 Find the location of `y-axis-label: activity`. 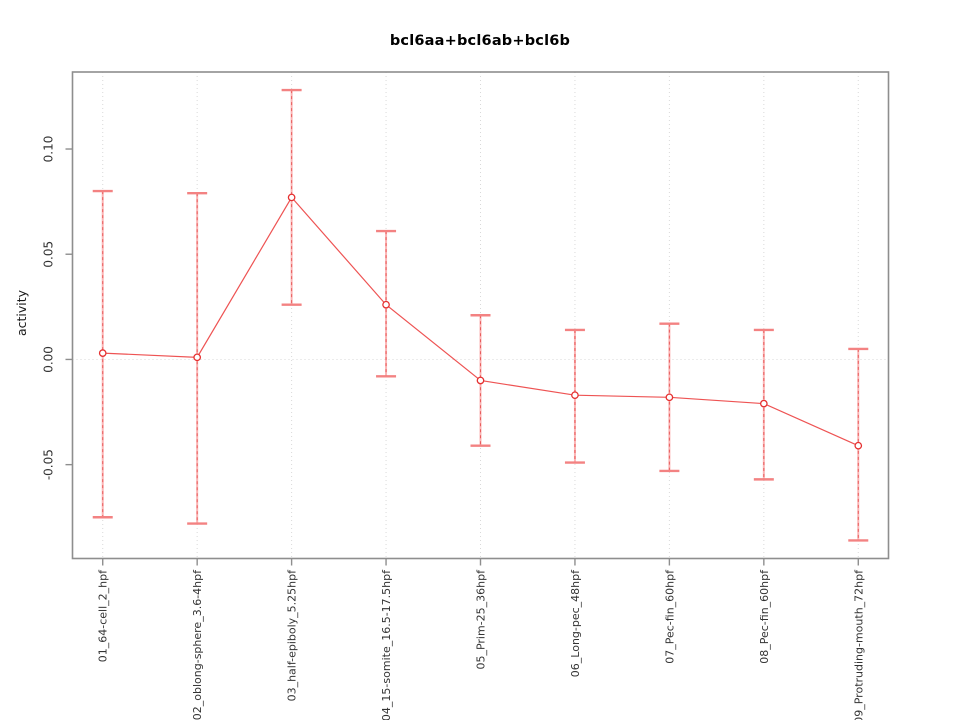

y-axis-label: activity is located at coordinates (21, 313).